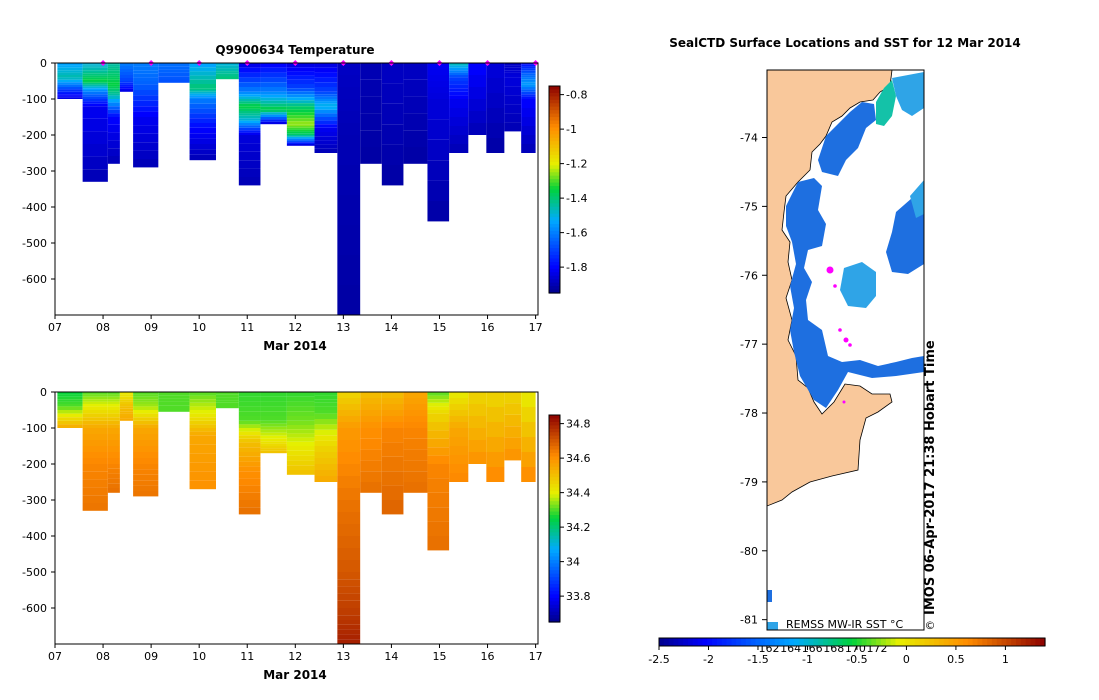  I want to click on x-tick-label: 16, so click(488, 327).